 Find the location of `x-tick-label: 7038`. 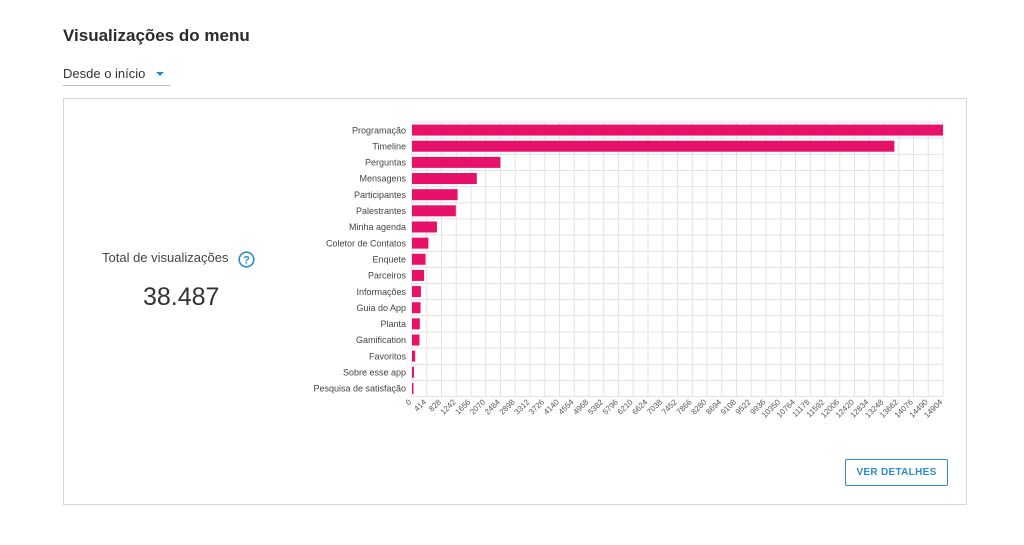

x-tick-label: 7038 is located at coordinates (654, 406).